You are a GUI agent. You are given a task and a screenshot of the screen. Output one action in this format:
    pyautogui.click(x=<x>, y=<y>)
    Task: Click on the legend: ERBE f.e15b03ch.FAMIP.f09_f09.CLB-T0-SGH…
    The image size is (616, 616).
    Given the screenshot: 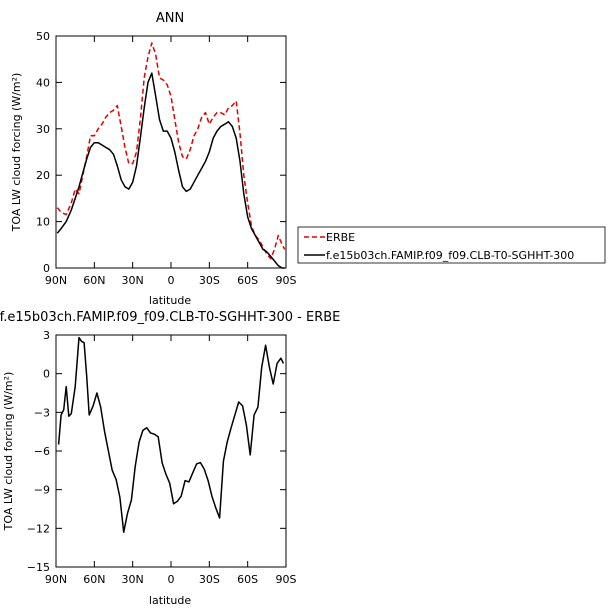 What is the action you would take?
    pyautogui.click(x=451, y=245)
    